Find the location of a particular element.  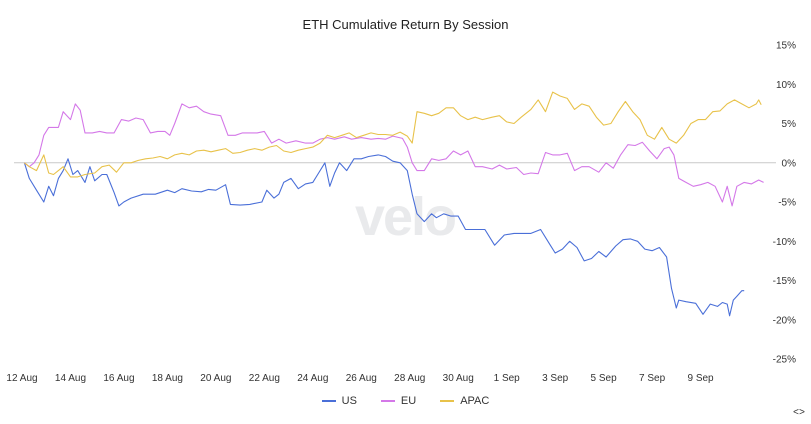

x-tick-label: 14 Aug is located at coordinates (70, 378).